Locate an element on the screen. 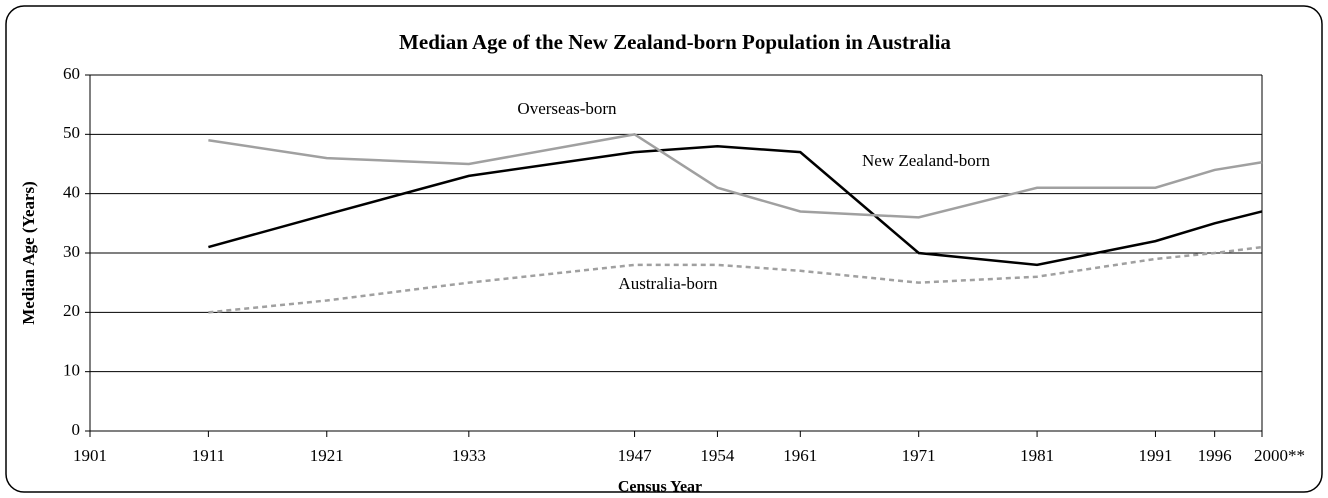 The width and height of the screenshot is (1328, 498). x-tick-label: 1921 is located at coordinates (327, 455).